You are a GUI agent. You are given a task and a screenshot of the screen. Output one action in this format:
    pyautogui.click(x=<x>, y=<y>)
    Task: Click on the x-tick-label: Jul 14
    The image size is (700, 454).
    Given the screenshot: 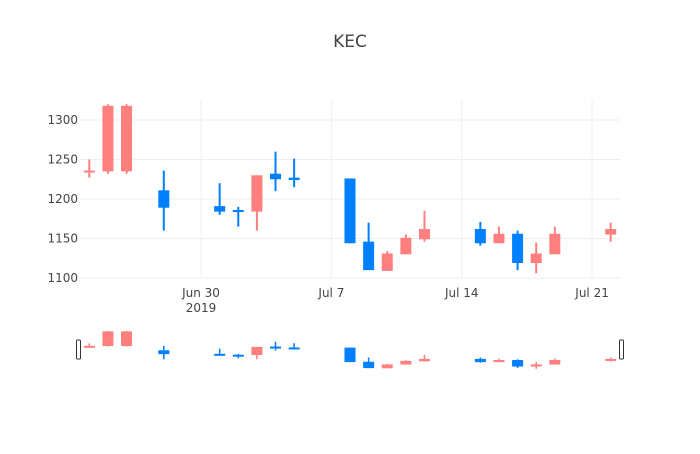 What is the action you would take?
    pyautogui.click(x=461, y=293)
    